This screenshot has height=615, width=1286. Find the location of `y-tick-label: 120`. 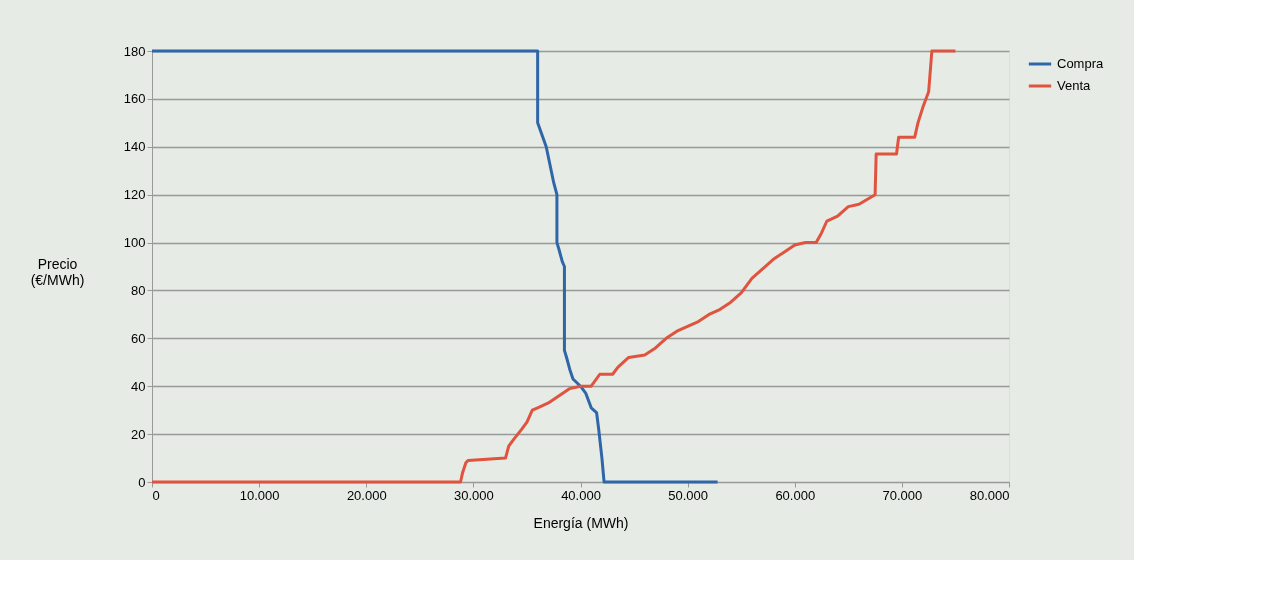

y-tick-label: 120 is located at coordinates (134, 195).